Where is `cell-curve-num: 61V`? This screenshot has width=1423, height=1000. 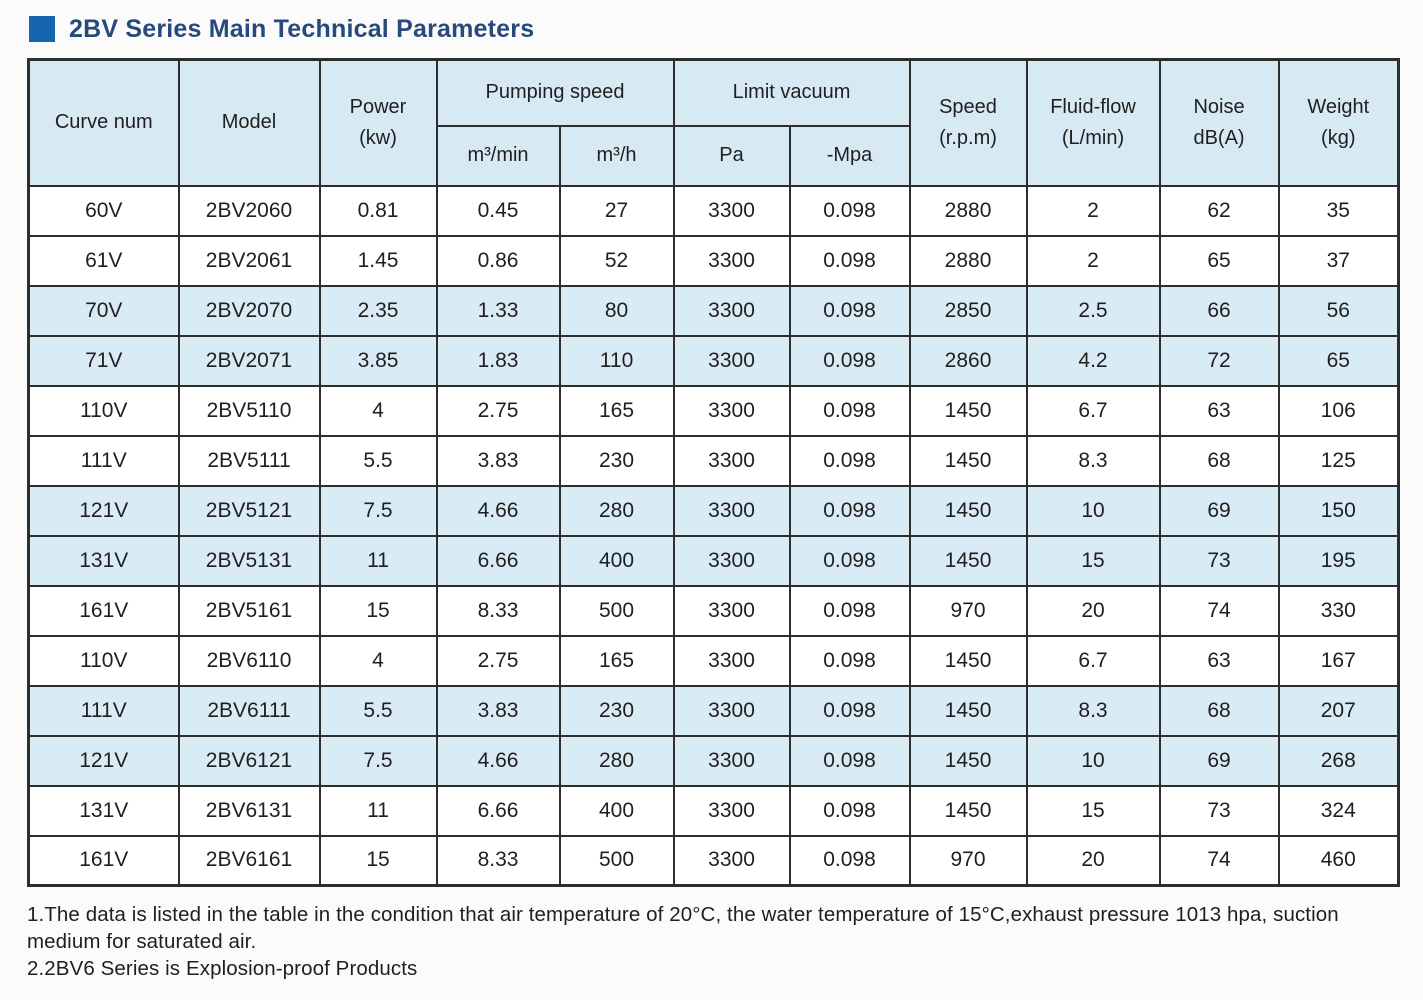 cell-curve-num: 61V is located at coordinates (103, 260).